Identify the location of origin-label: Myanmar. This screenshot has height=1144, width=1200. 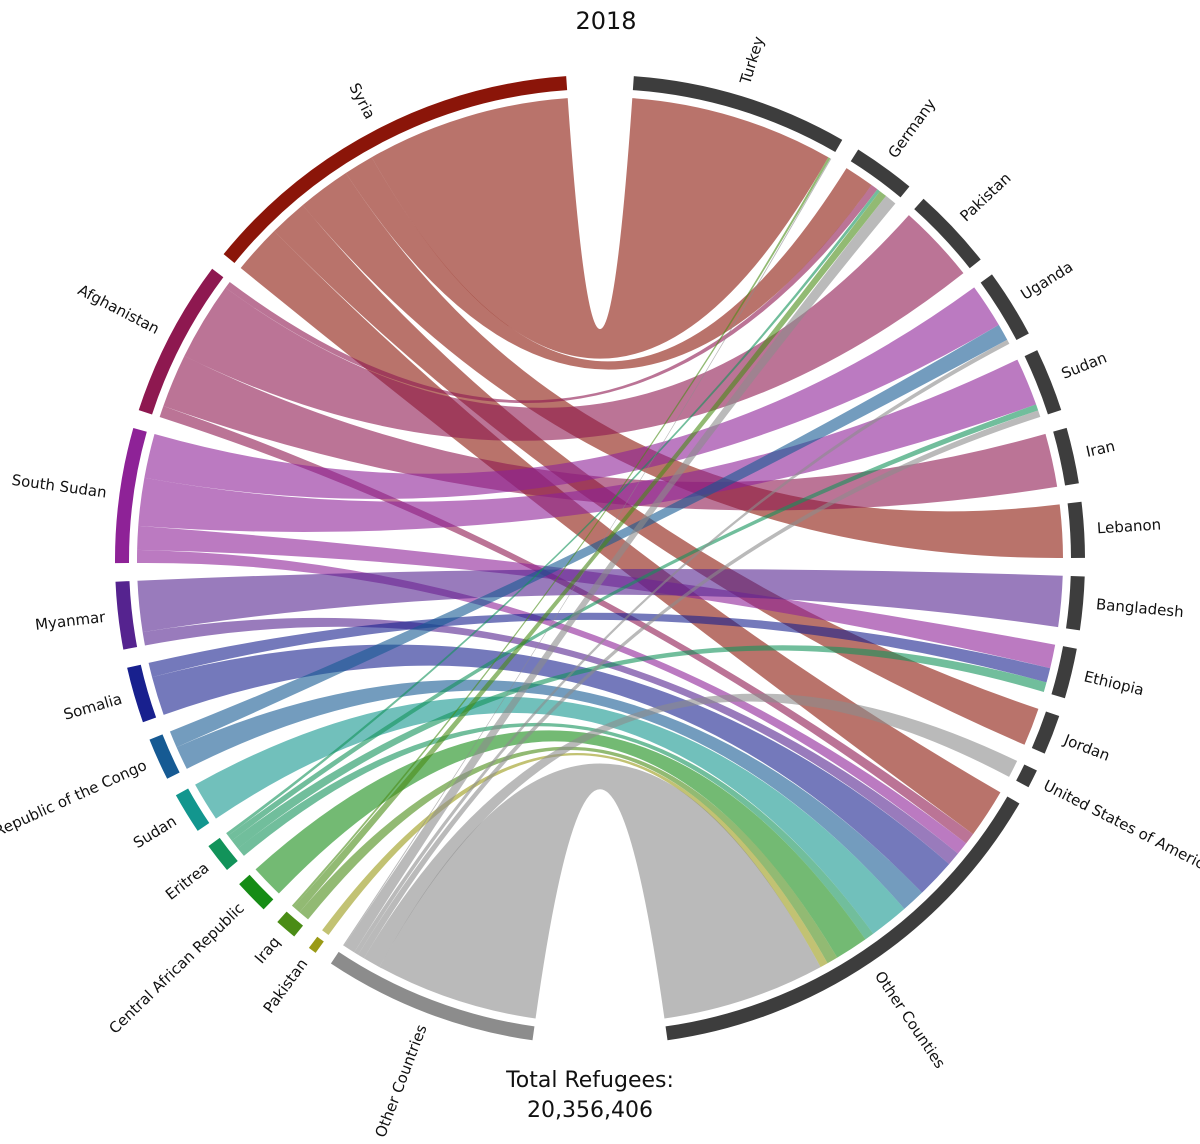
(70, 621).